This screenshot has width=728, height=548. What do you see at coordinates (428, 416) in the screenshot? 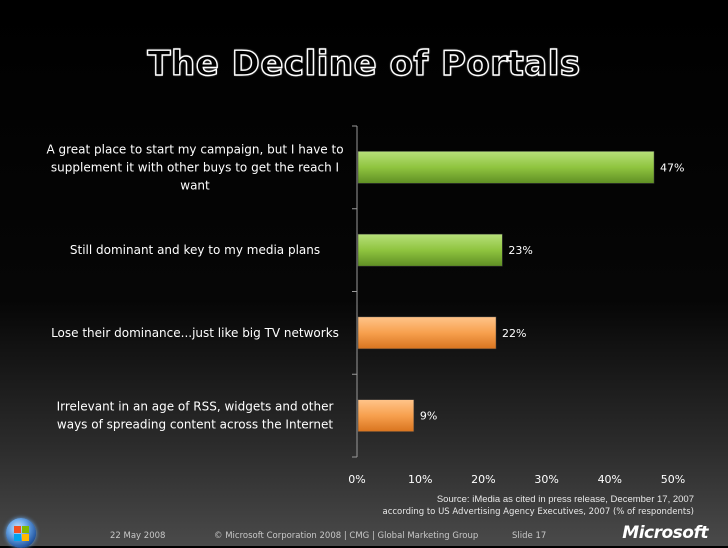
I see `value-label: 9%` at bounding box center [428, 416].